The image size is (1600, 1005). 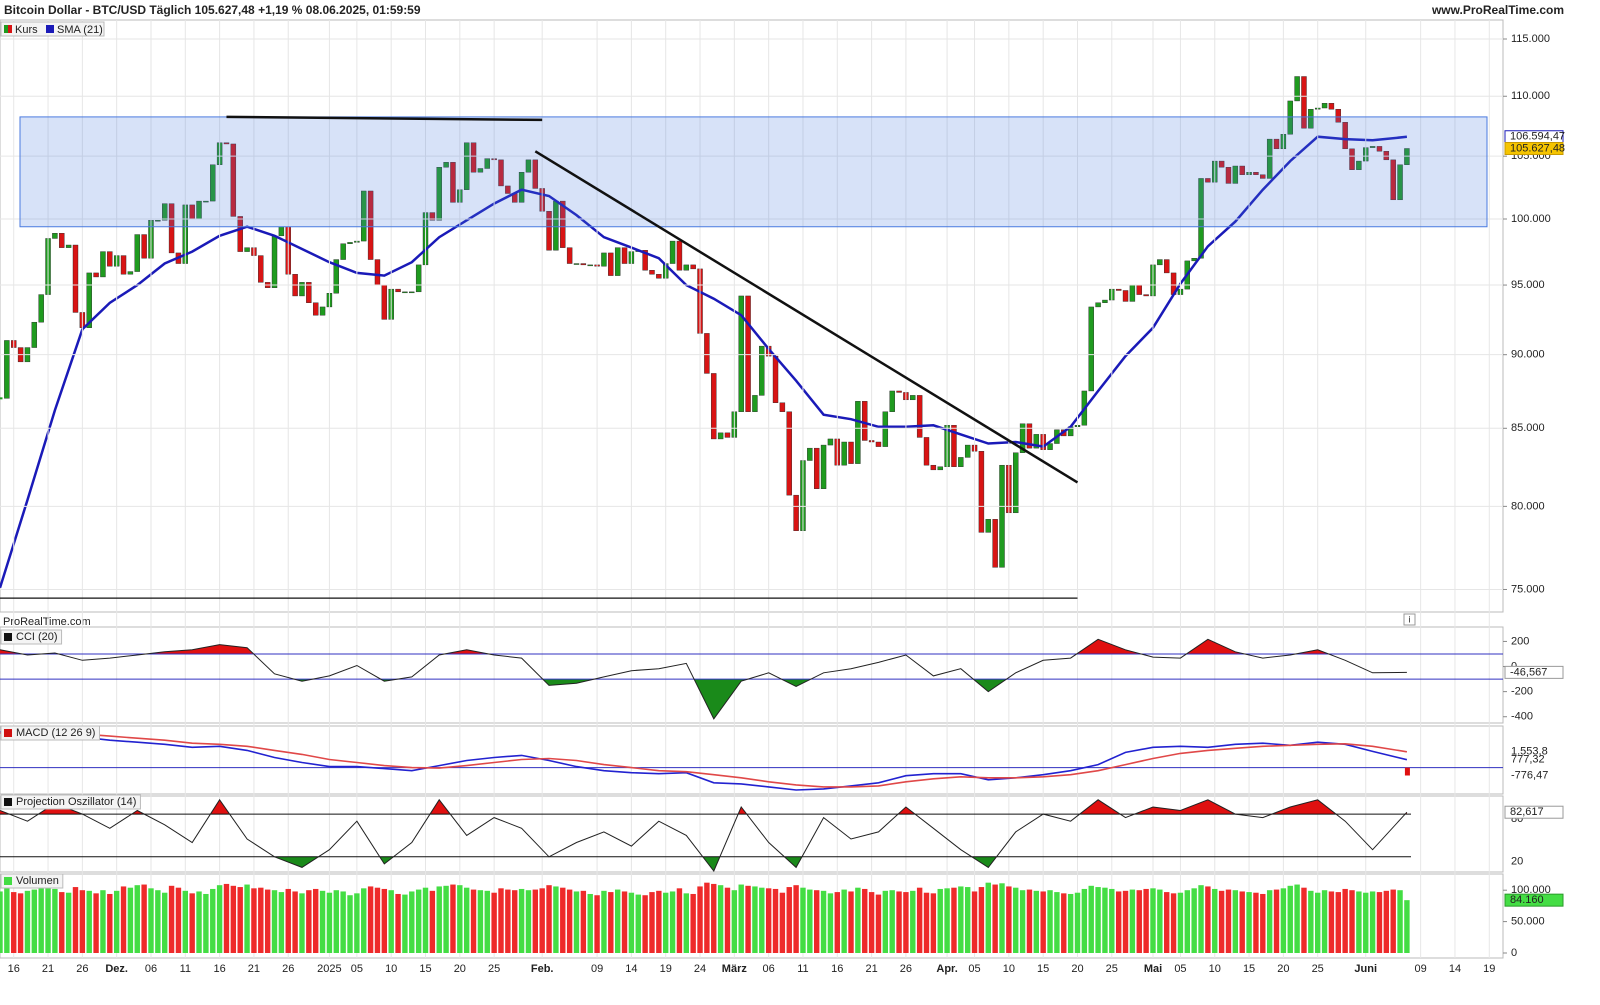 What do you see at coordinates (1409, 619) in the screenshot?
I see `info-icon` at bounding box center [1409, 619].